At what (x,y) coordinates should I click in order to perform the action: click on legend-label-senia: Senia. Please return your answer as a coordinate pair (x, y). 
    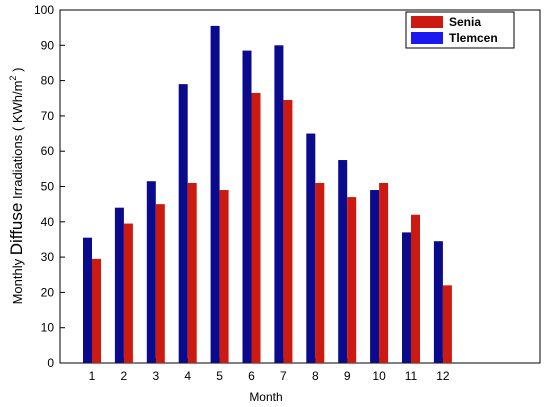
    Looking at the image, I should click on (465, 22).